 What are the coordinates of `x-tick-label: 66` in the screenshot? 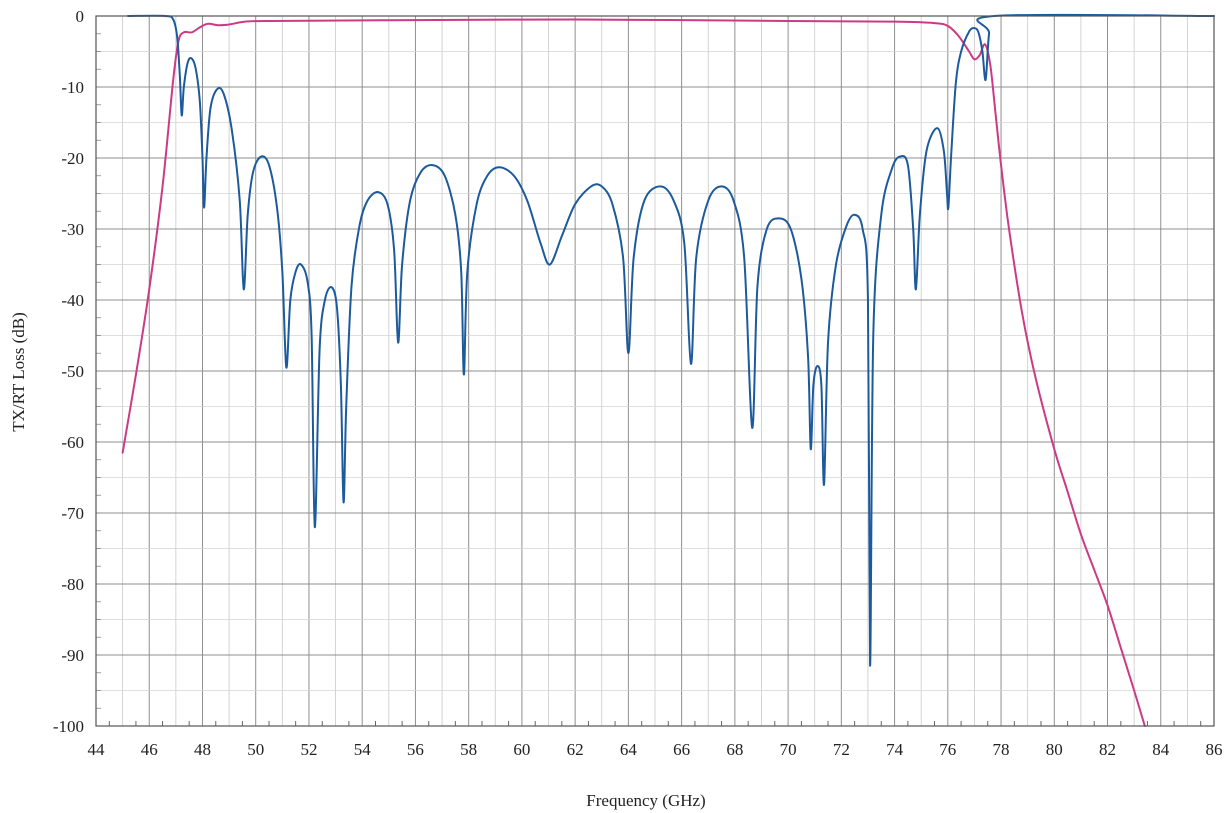 It's located at (681, 749).